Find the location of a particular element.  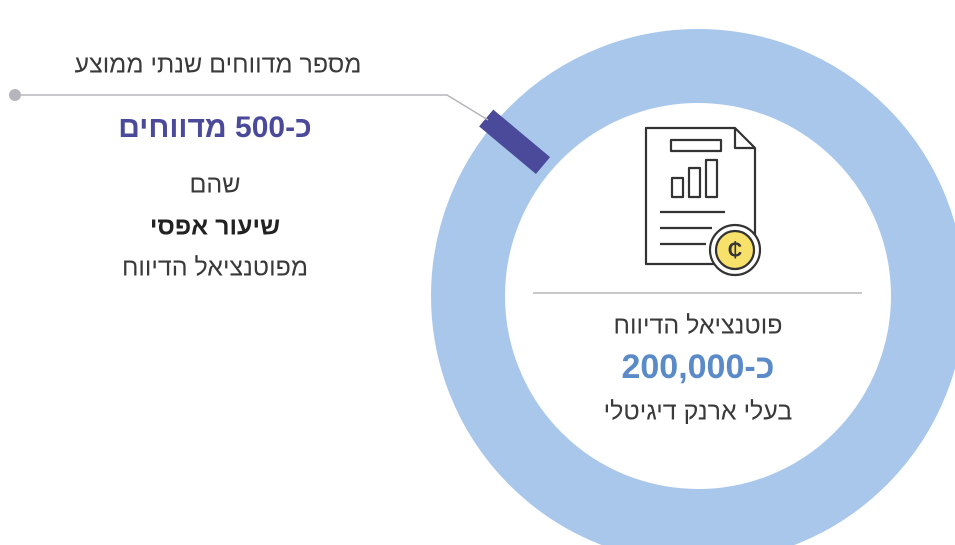

leader-line is located at coordinates (249, 105).